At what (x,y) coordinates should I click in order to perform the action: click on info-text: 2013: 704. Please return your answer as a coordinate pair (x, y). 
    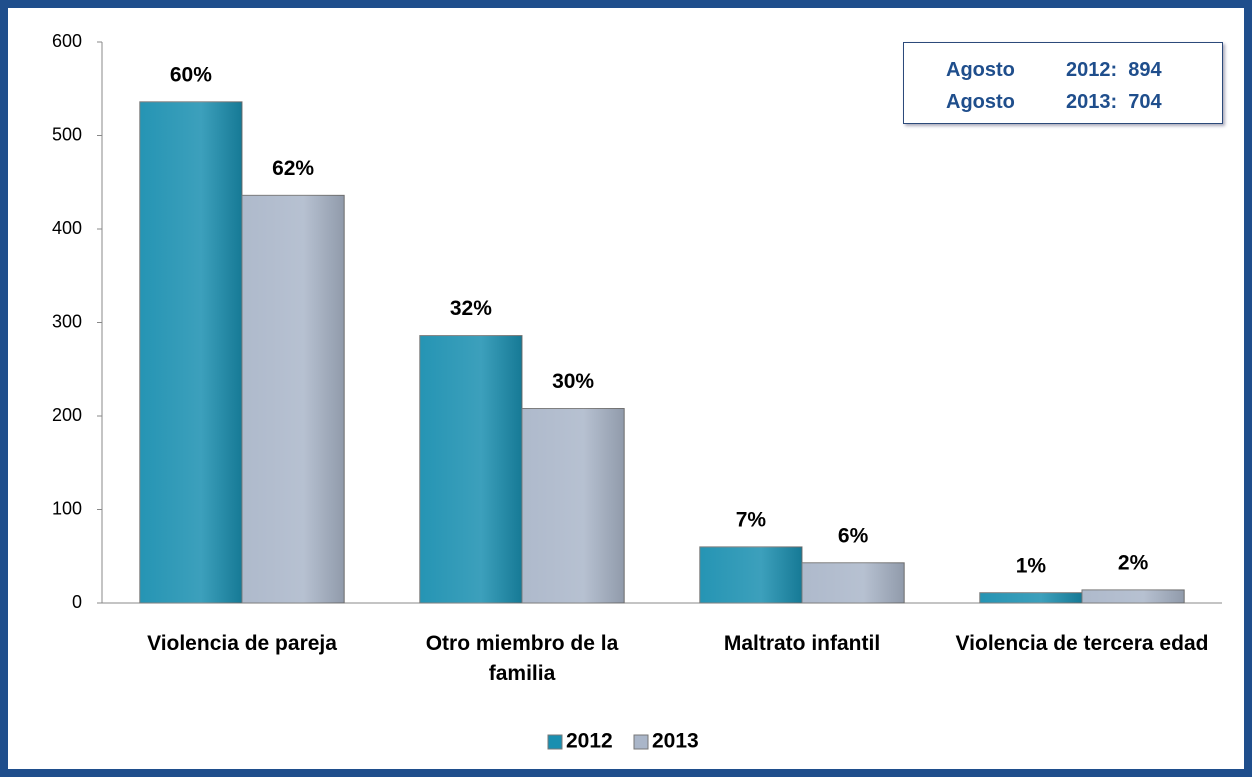
    Looking at the image, I should click on (1114, 102).